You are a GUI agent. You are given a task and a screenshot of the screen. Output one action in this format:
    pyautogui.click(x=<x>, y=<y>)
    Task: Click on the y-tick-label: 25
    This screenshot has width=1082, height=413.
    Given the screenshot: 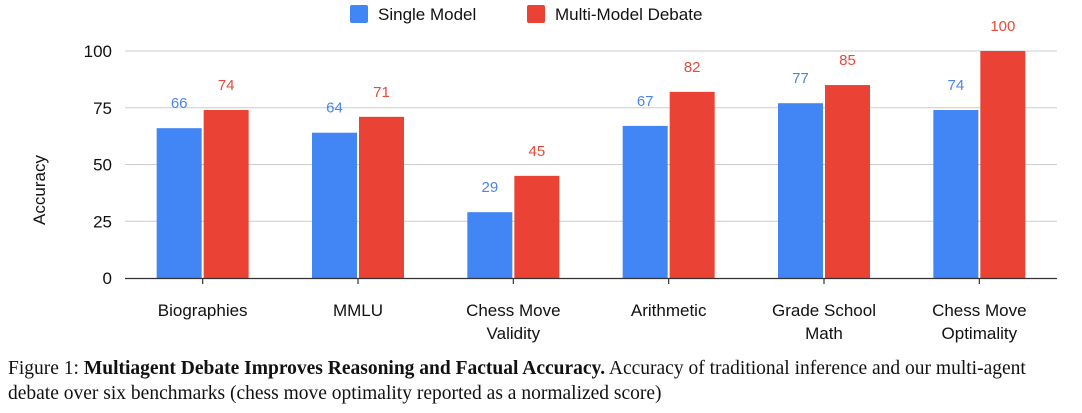 What is the action you would take?
    pyautogui.click(x=102, y=221)
    